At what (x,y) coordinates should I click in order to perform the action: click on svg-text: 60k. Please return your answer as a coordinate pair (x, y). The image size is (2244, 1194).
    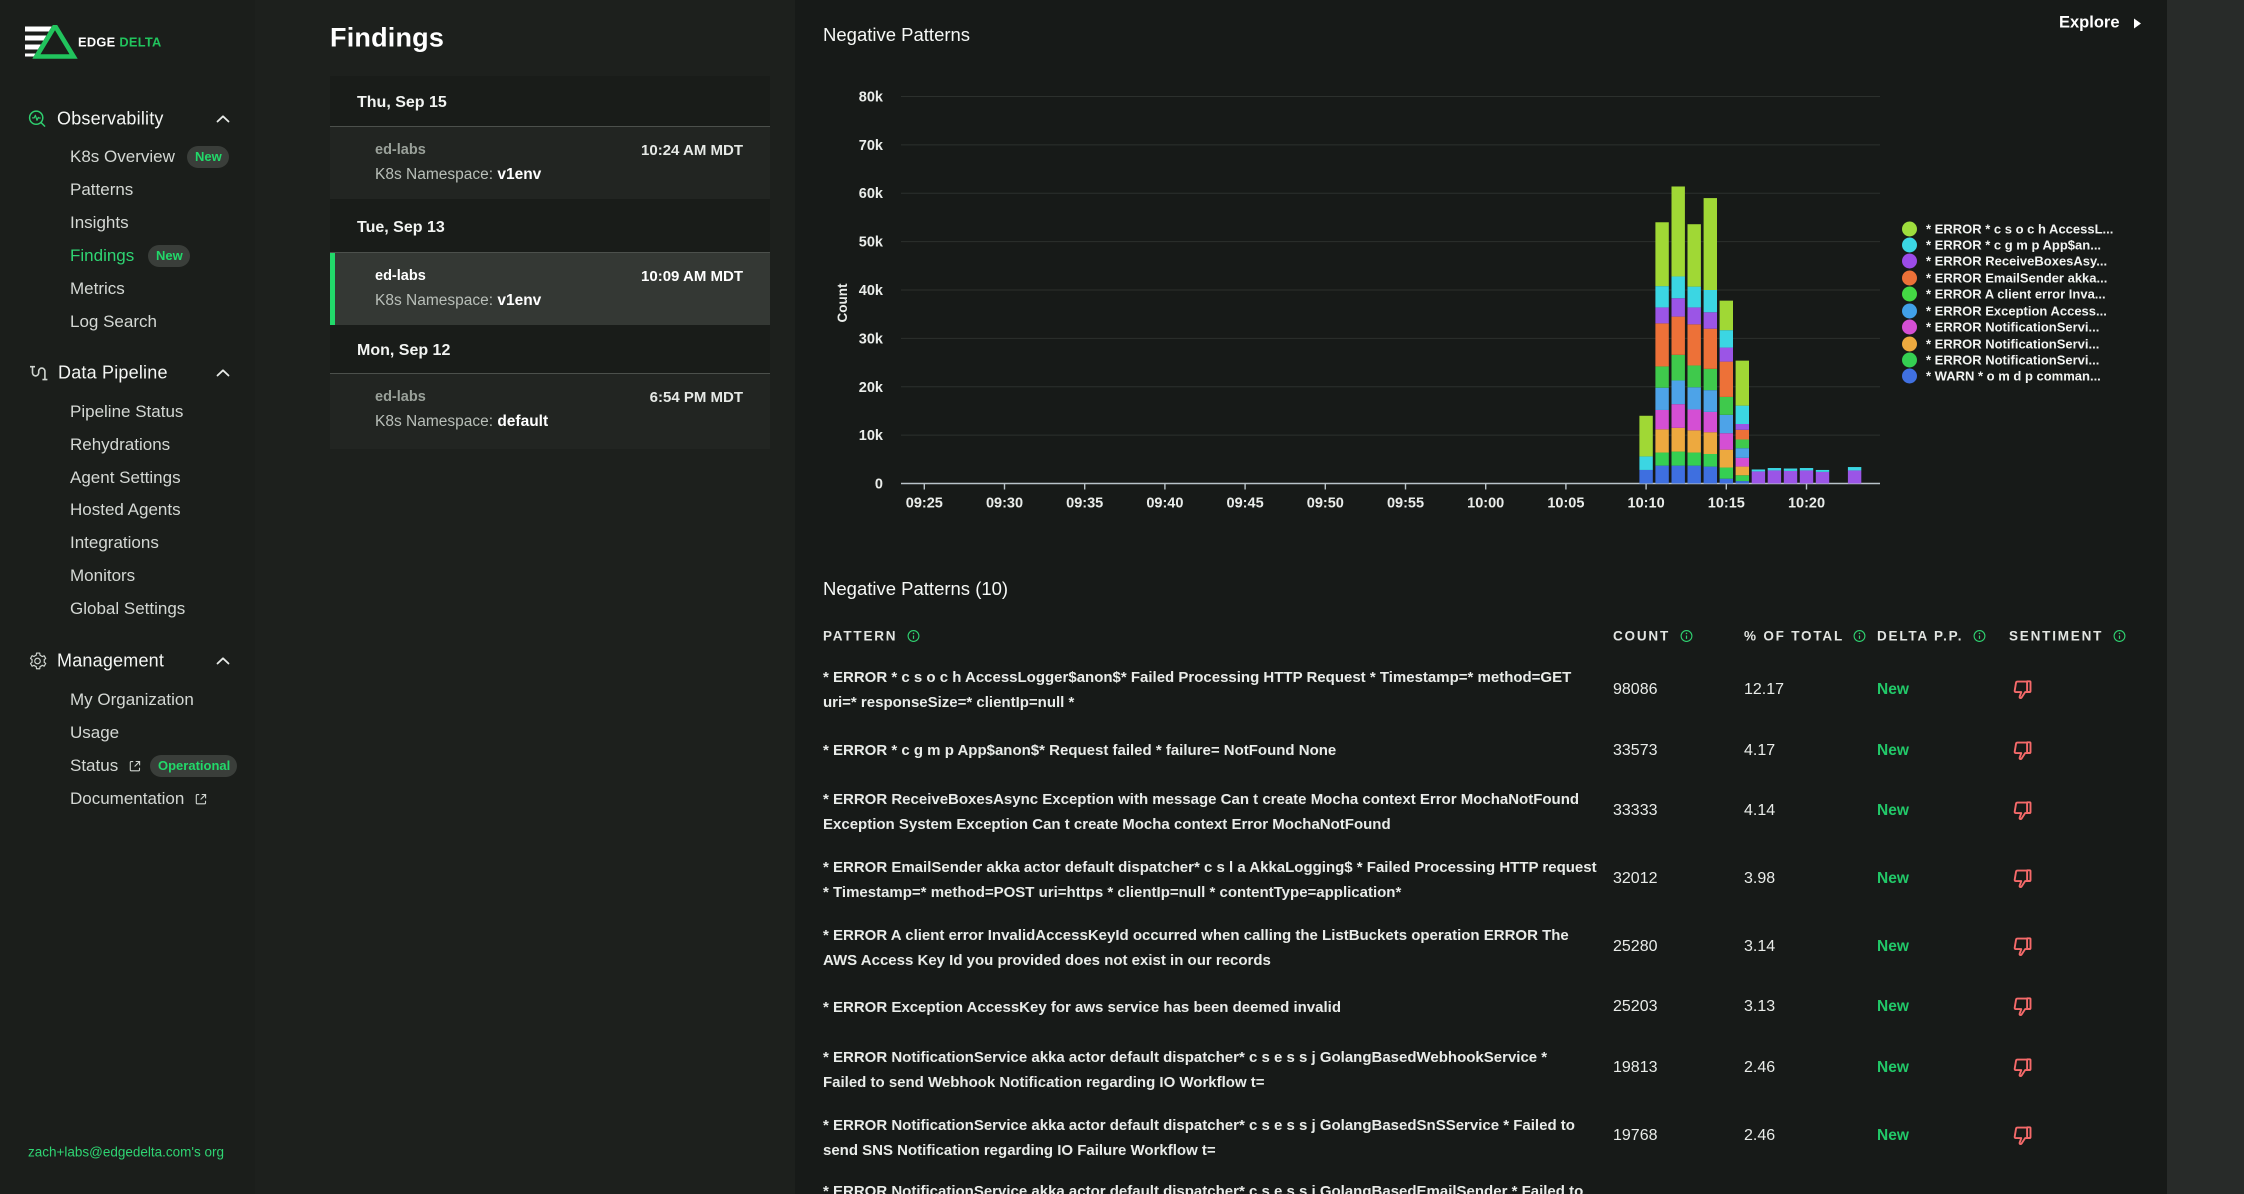
    Looking at the image, I should click on (871, 194).